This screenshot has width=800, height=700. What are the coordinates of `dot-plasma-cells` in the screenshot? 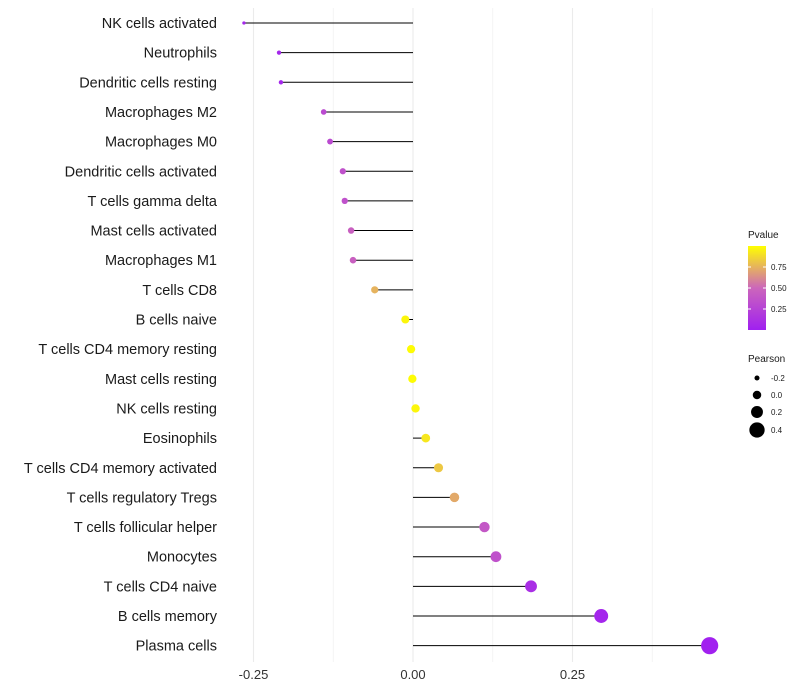 It's located at (710, 646).